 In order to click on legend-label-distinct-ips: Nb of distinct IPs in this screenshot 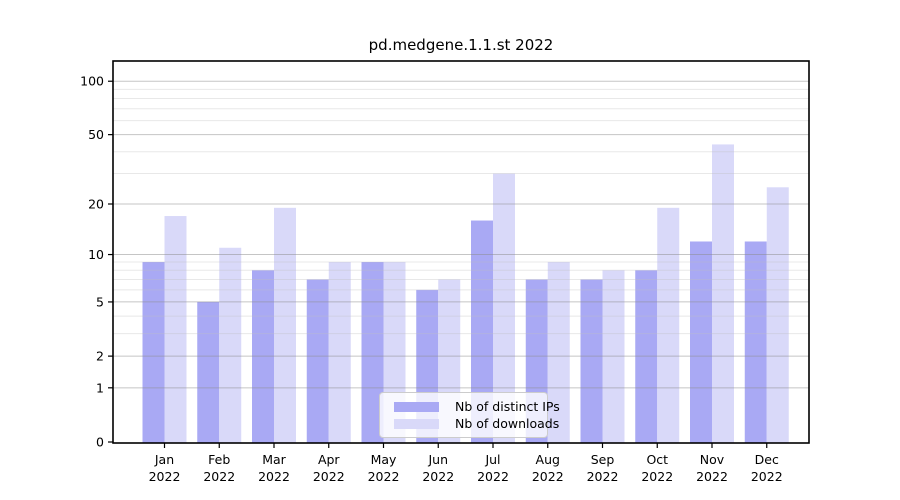, I will do `click(507, 406)`.